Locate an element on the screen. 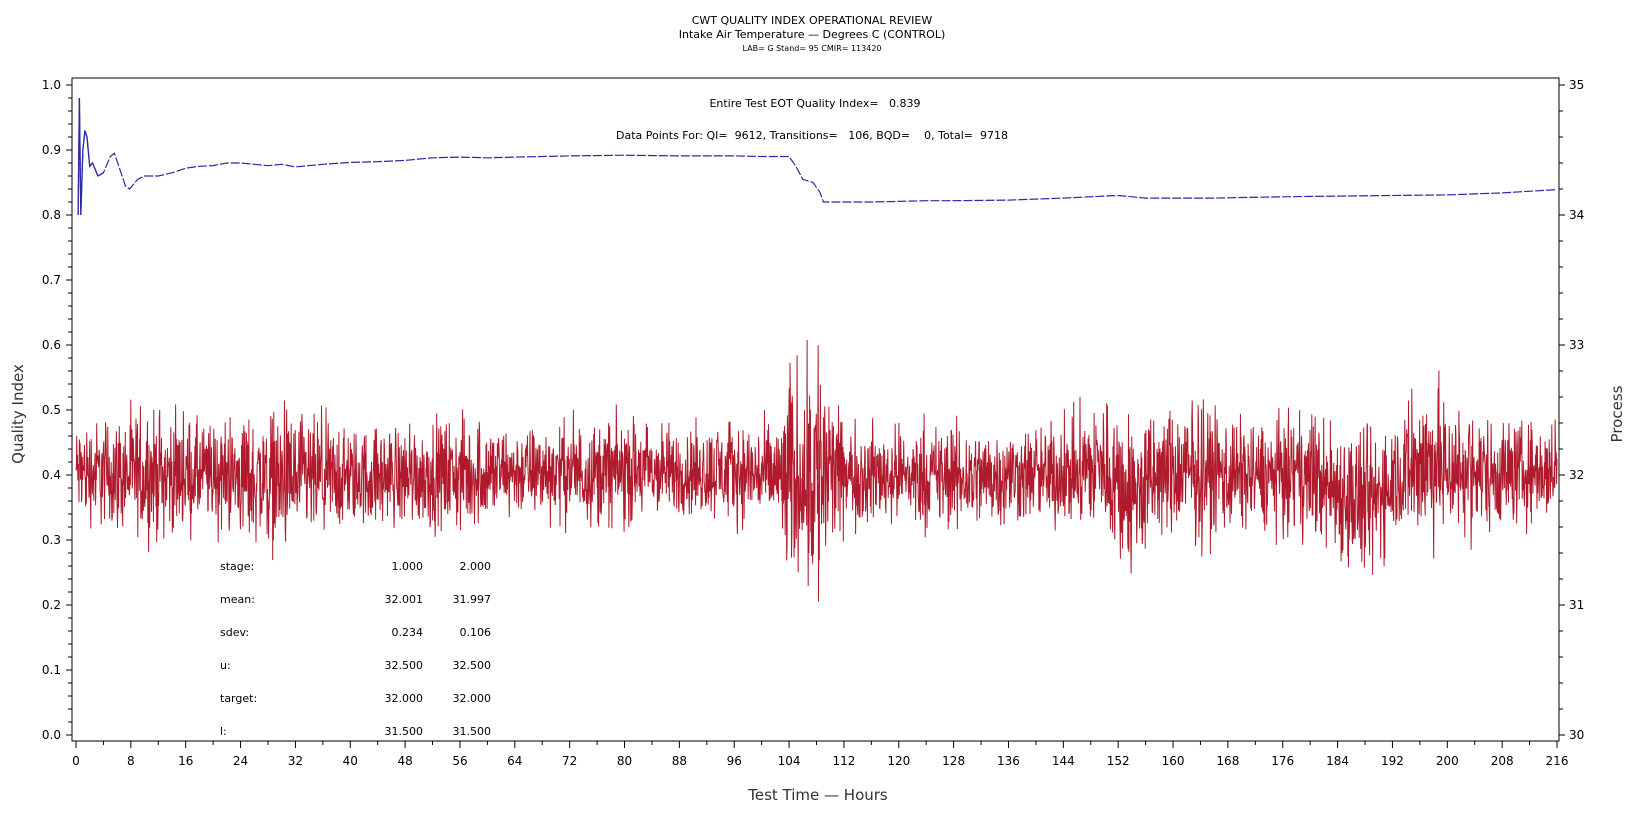  y2-tick-label: 30 is located at coordinates (1576, 735).